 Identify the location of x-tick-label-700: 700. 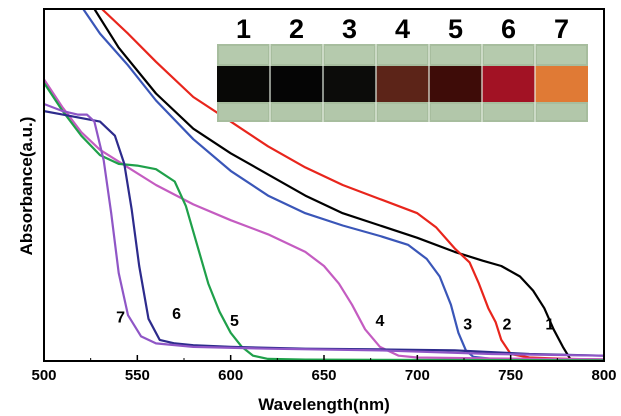
(417, 375).